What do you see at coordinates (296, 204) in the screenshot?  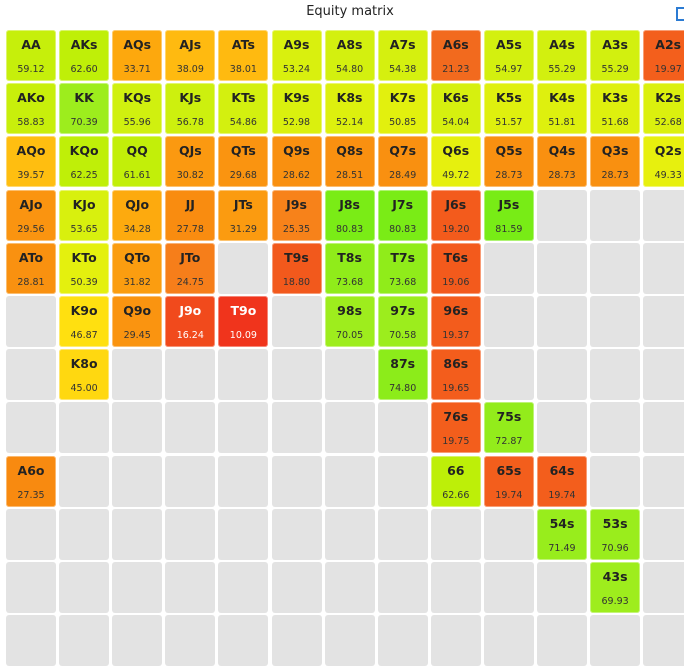 I see `hand-label: J9s` at bounding box center [296, 204].